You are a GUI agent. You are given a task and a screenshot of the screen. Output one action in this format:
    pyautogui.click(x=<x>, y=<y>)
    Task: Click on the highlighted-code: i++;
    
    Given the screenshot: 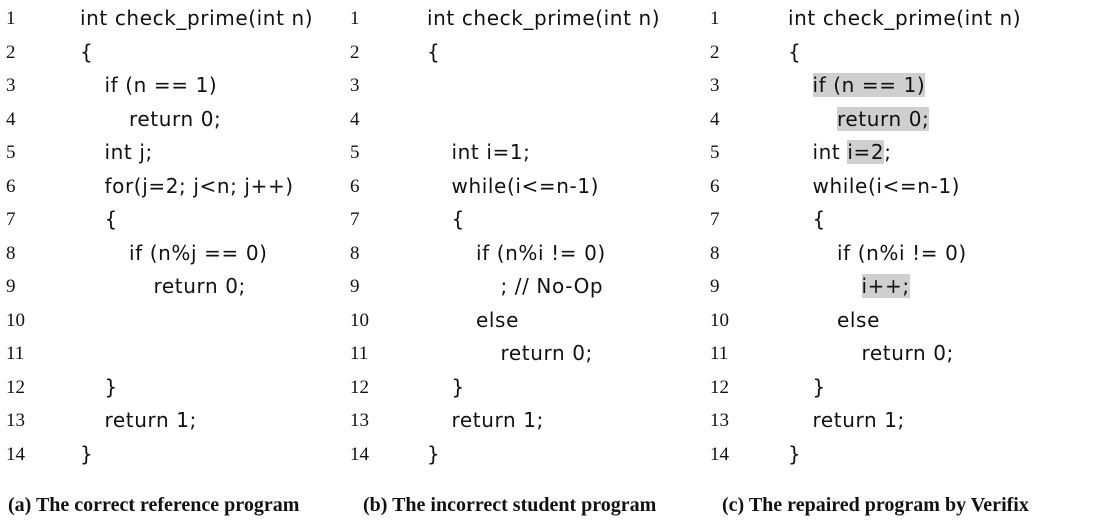 What is the action you would take?
    pyautogui.click(x=885, y=286)
    